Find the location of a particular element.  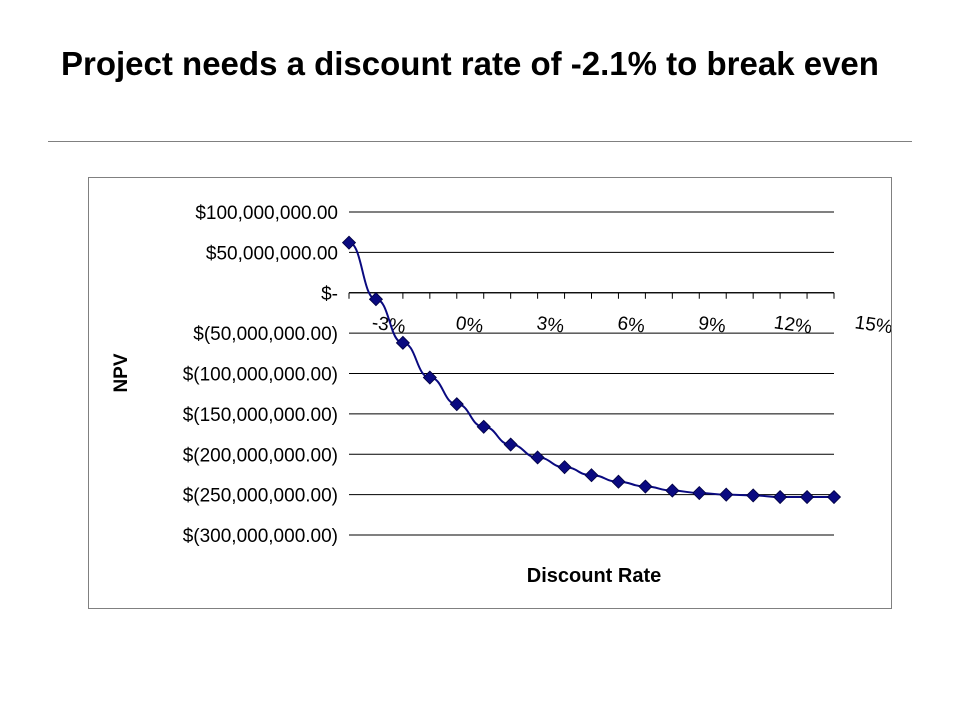

x-tick-label: 0% is located at coordinates (469, 325).